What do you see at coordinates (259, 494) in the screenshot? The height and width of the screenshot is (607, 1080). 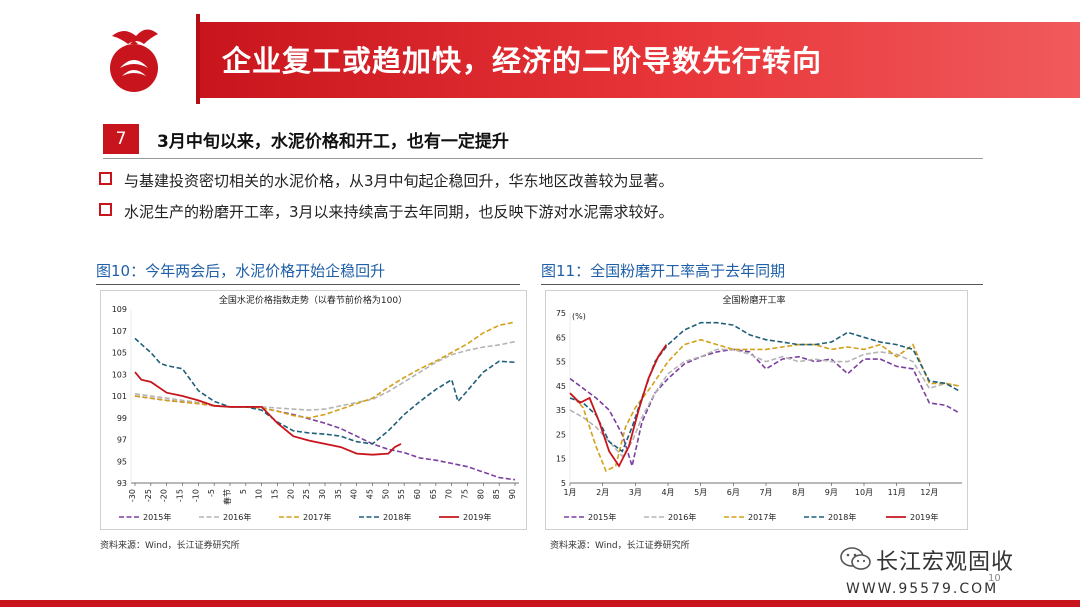 I see `x-tick-label: 10` at bounding box center [259, 494].